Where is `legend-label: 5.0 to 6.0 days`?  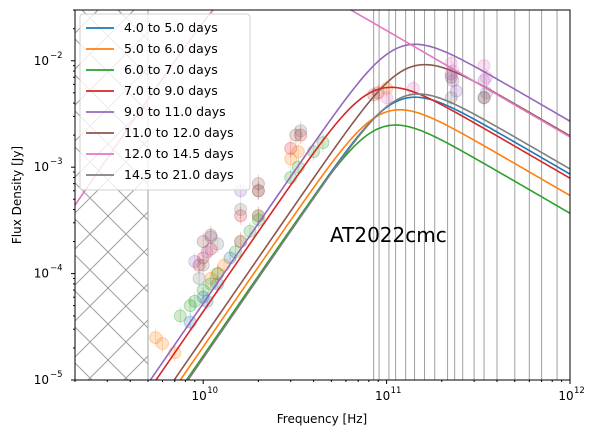 legend-label: 5.0 to 6.0 days is located at coordinates (171, 48).